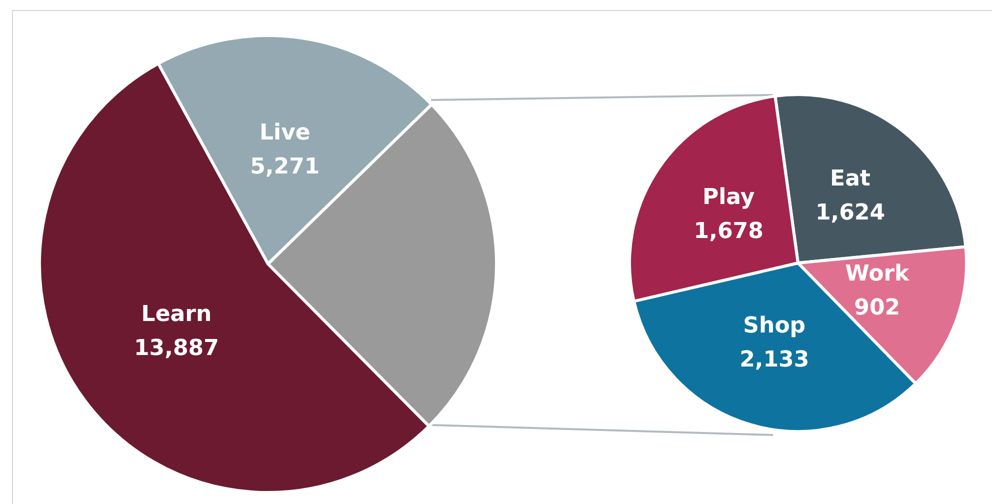  What do you see at coordinates (877, 308) in the screenshot?
I see `data-label: 902` at bounding box center [877, 308].